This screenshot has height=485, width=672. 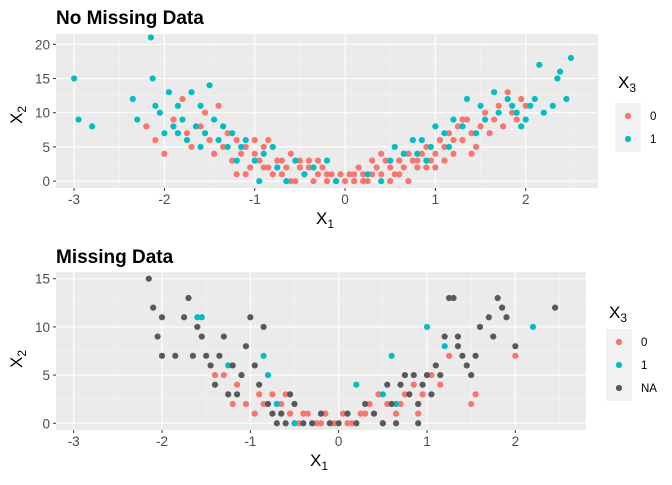 I want to click on y-axis-label-no-missing: X2, so click(x=18, y=115).